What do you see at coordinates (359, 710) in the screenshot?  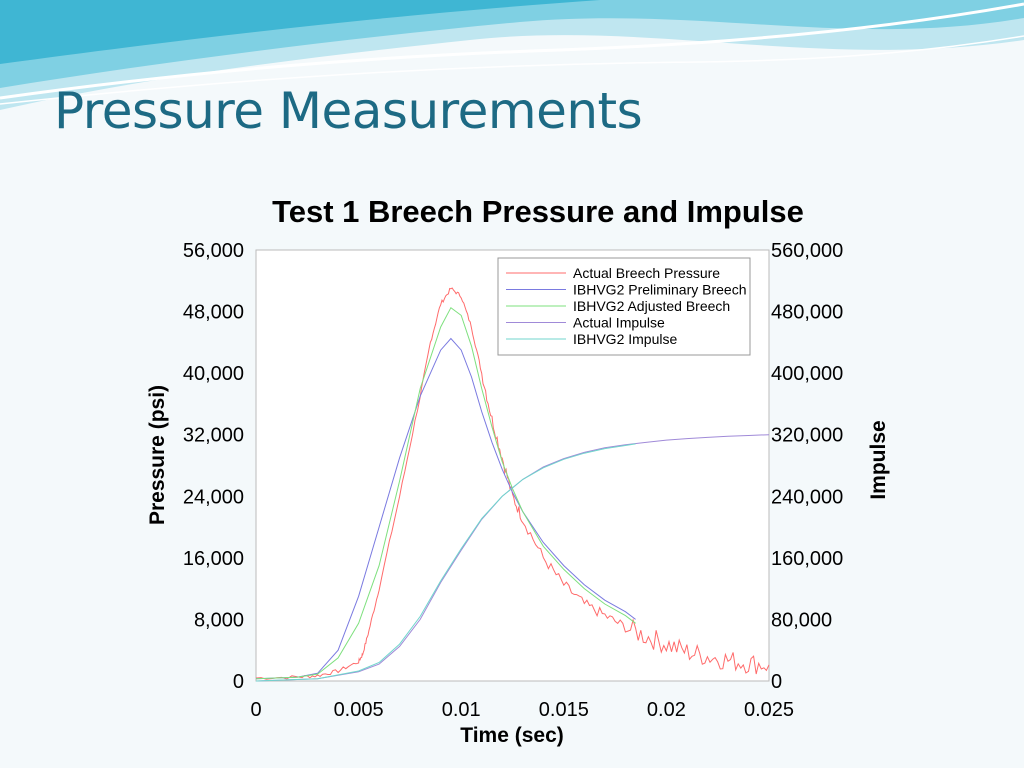 I see `x-tick-label: 0.005` at bounding box center [359, 710].